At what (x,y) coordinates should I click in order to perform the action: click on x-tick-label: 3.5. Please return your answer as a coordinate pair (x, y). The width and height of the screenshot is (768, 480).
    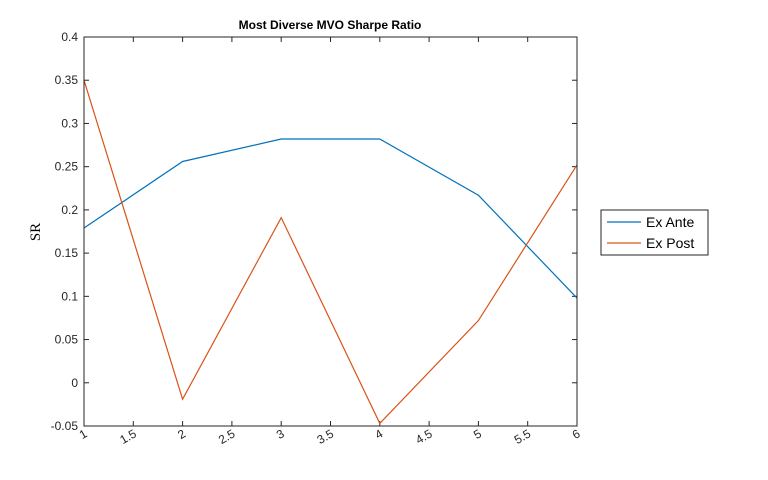
    Looking at the image, I should click on (326, 436).